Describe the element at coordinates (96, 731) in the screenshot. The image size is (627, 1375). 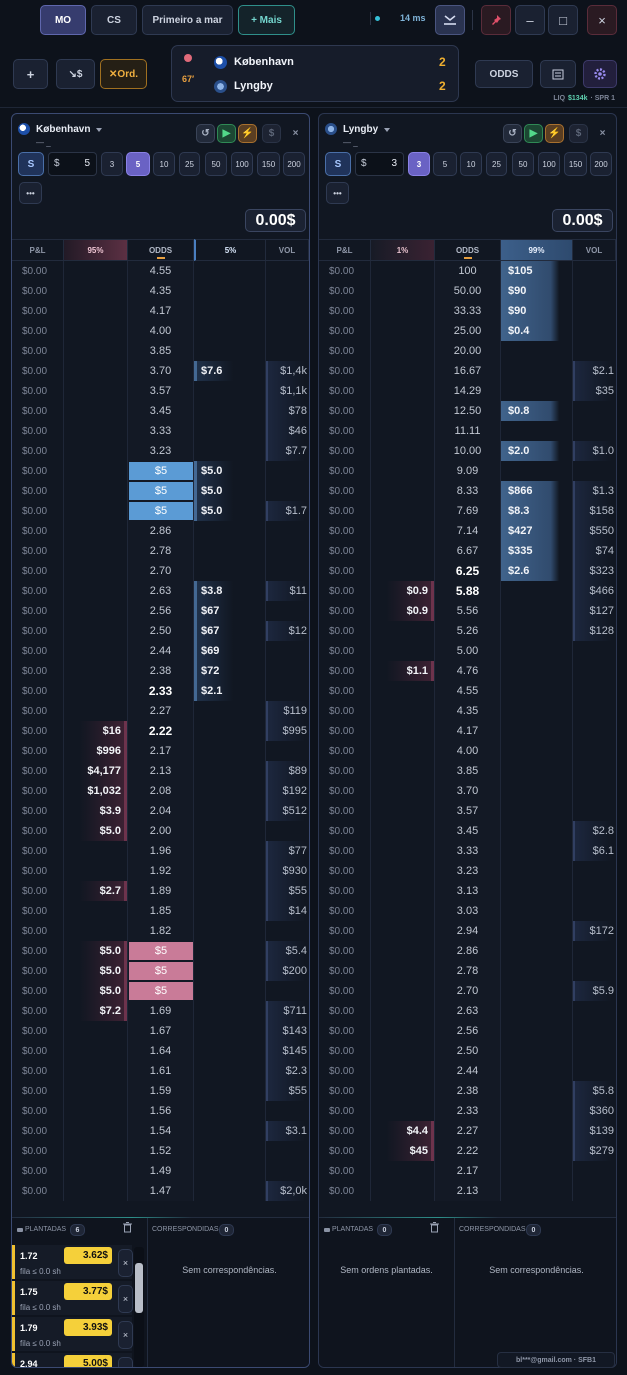
I see `back-cell: $16` at that location.